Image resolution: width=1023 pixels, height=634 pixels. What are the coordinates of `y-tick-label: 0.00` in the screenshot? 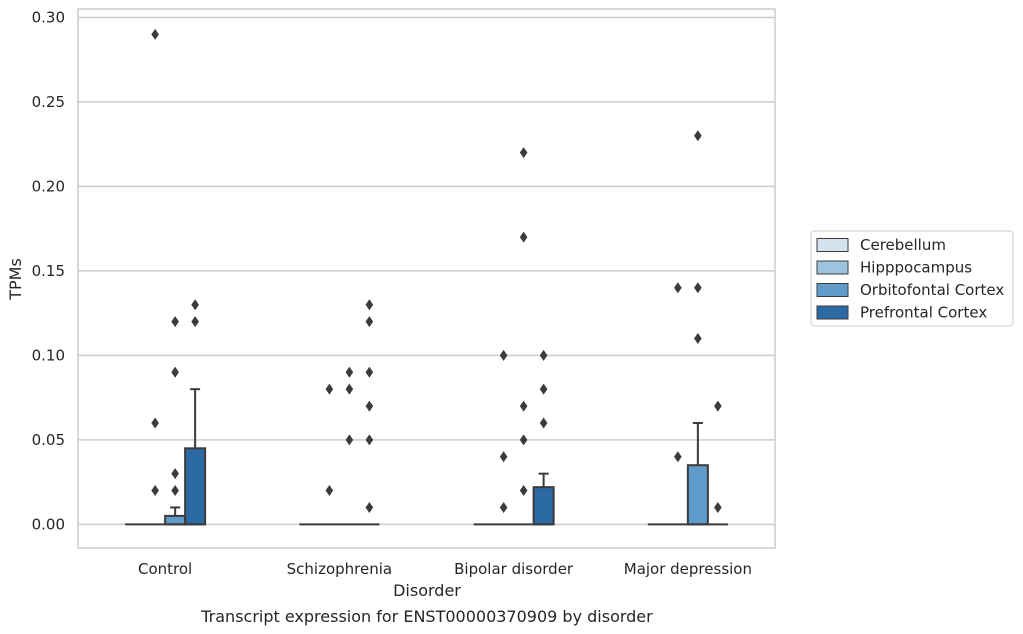 It's located at (48, 524).